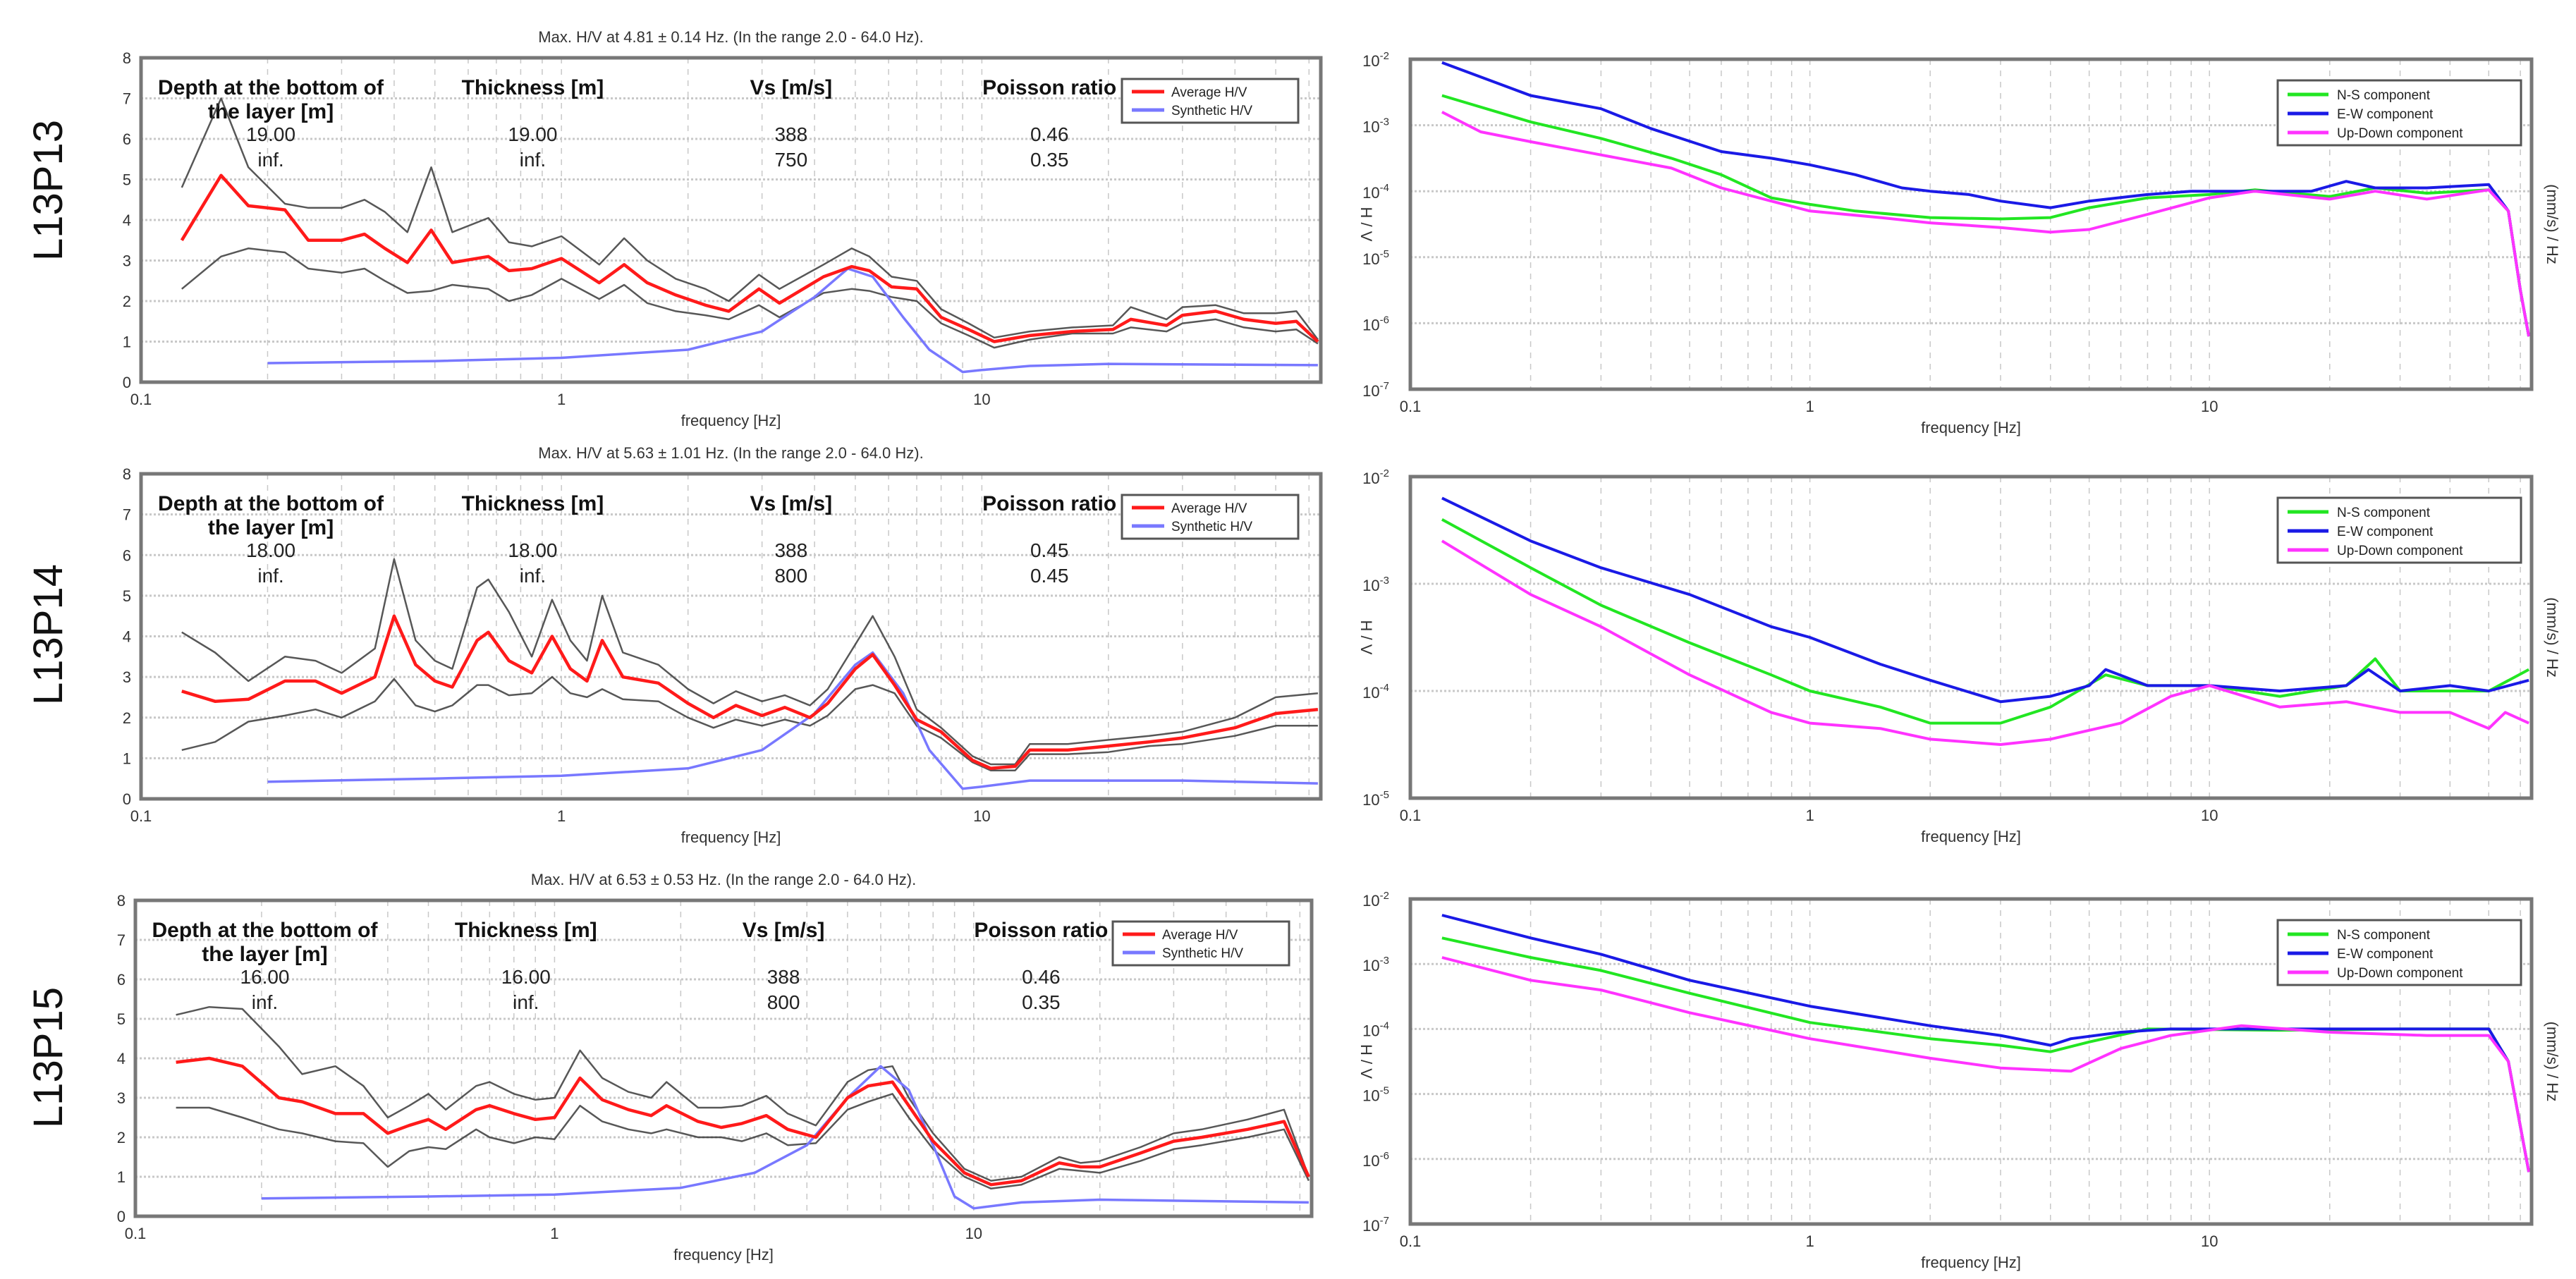 The image size is (2576, 1279). Describe the element at coordinates (48, 635) in the screenshot. I see `row-label: L13P14` at that location.